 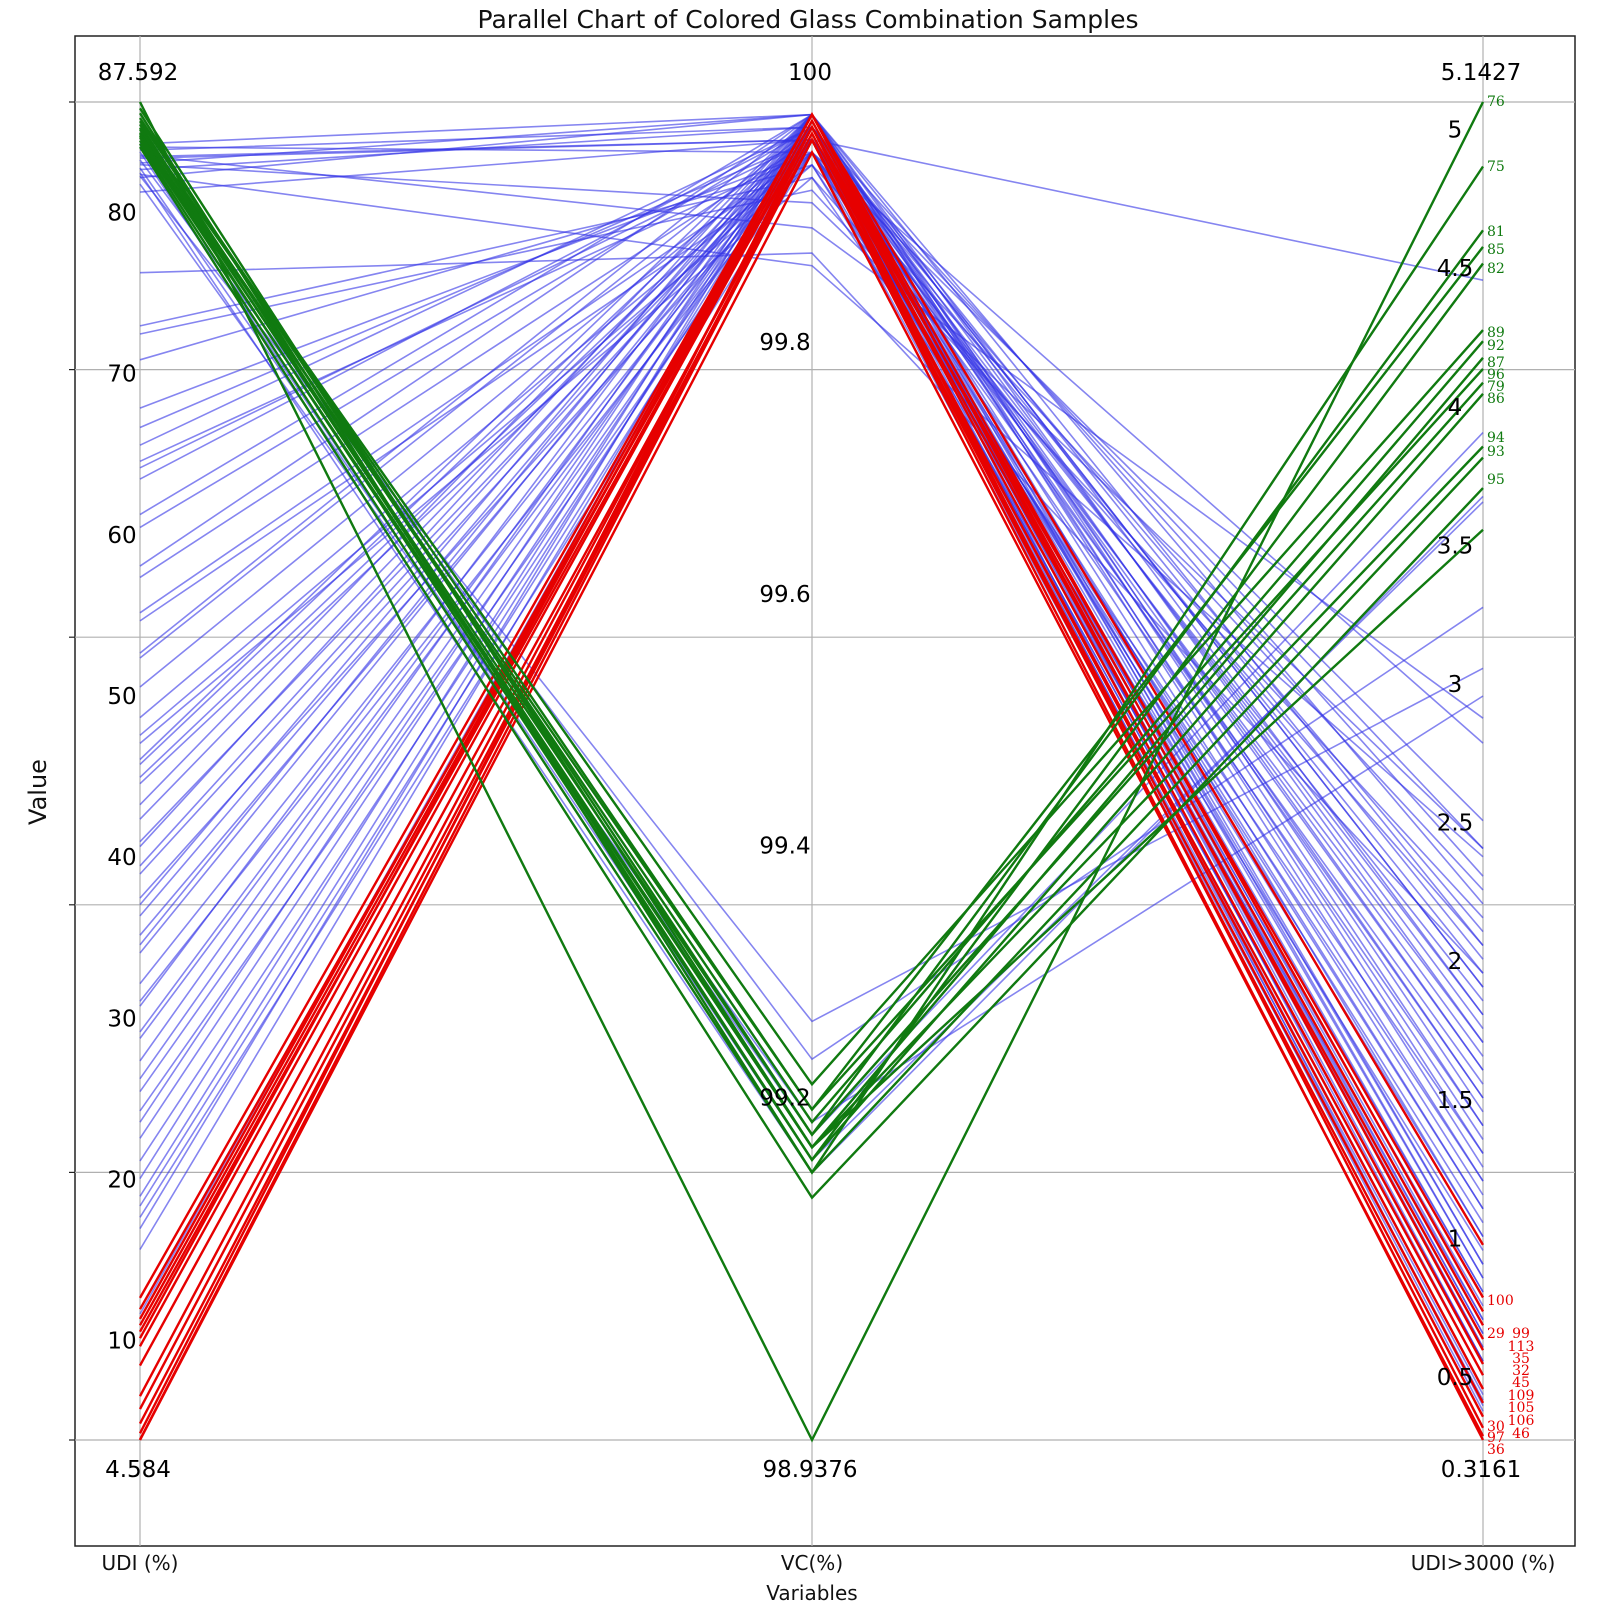 What do you see at coordinates (1521, 1434) in the screenshot?
I see `line-label-red: 46` at bounding box center [1521, 1434].